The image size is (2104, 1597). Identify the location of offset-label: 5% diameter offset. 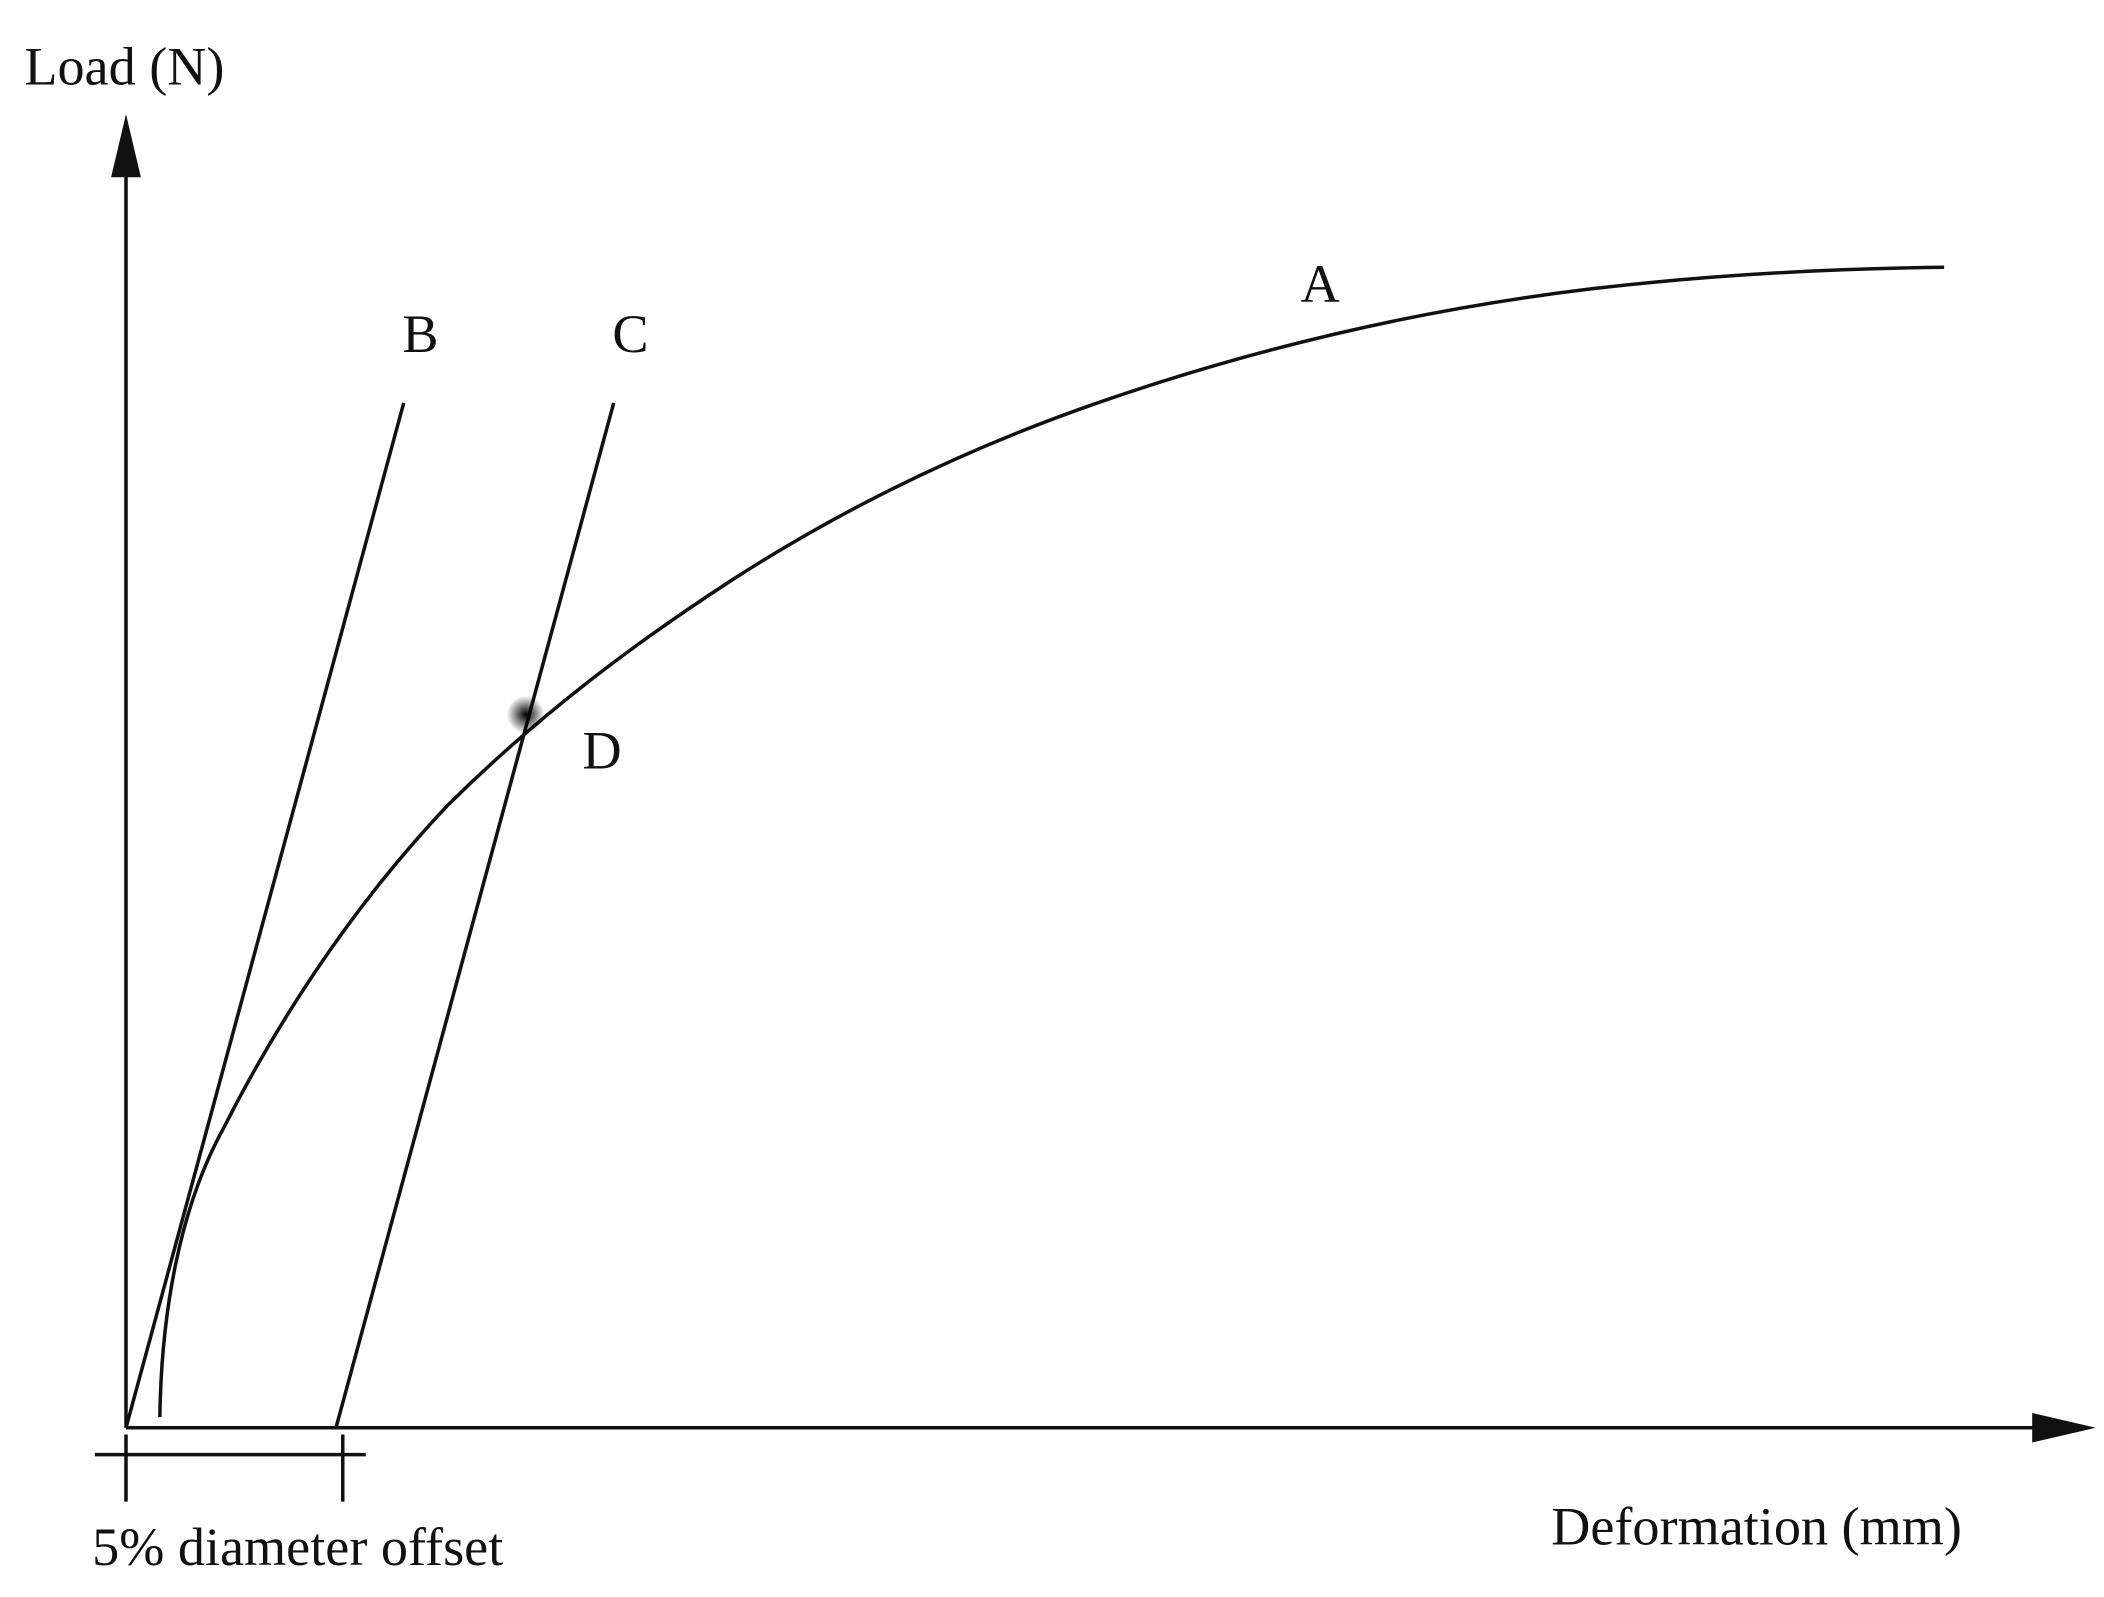
(297, 1547).